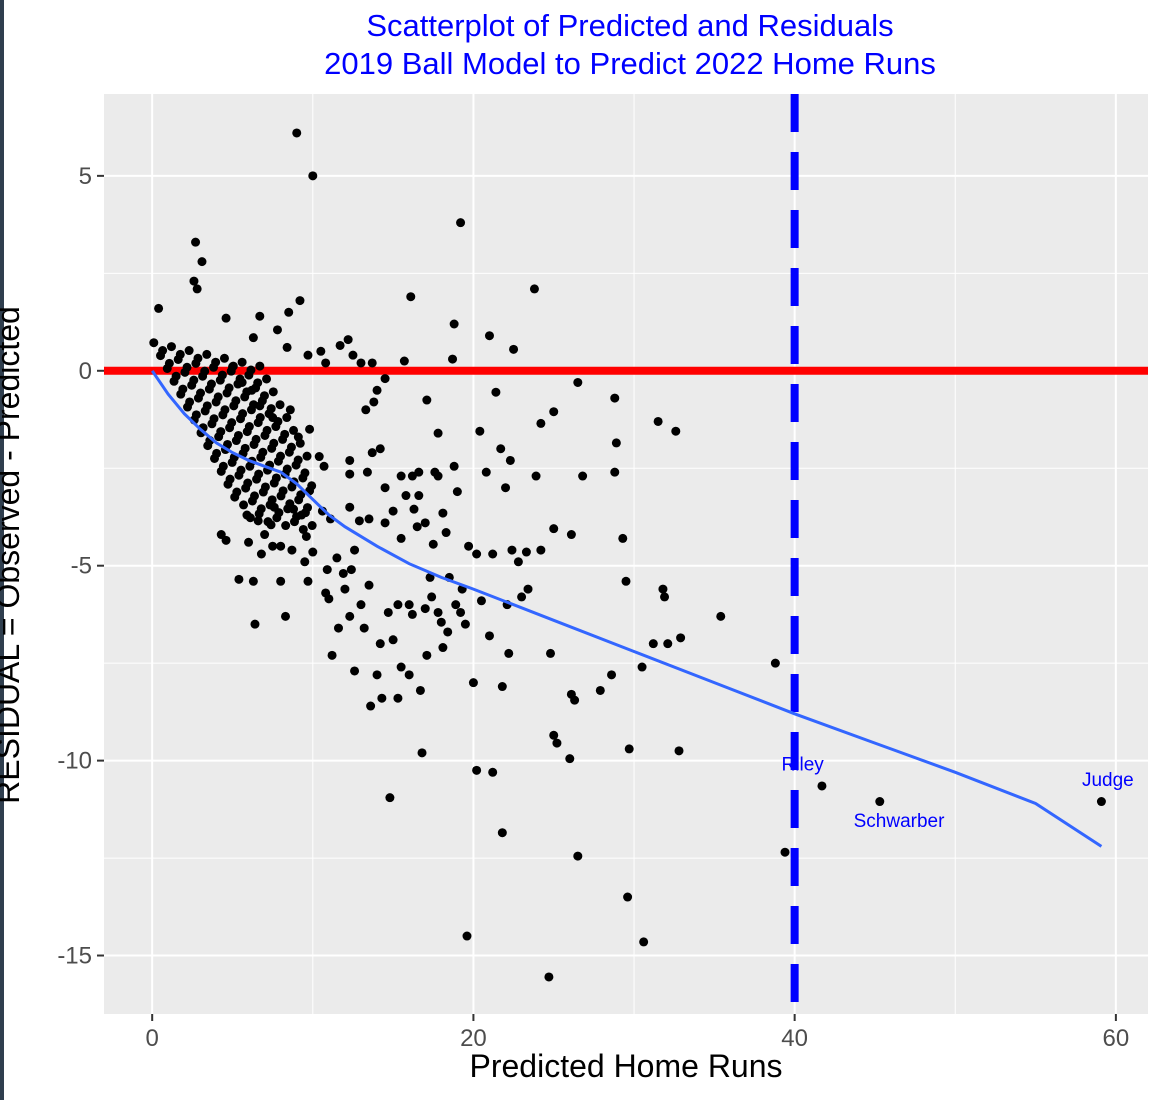 The image size is (1158, 1100). What do you see at coordinates (1108, 780) in the screenshot?
I see `annotation-label: Judge` at bounding box center [1108, 780].